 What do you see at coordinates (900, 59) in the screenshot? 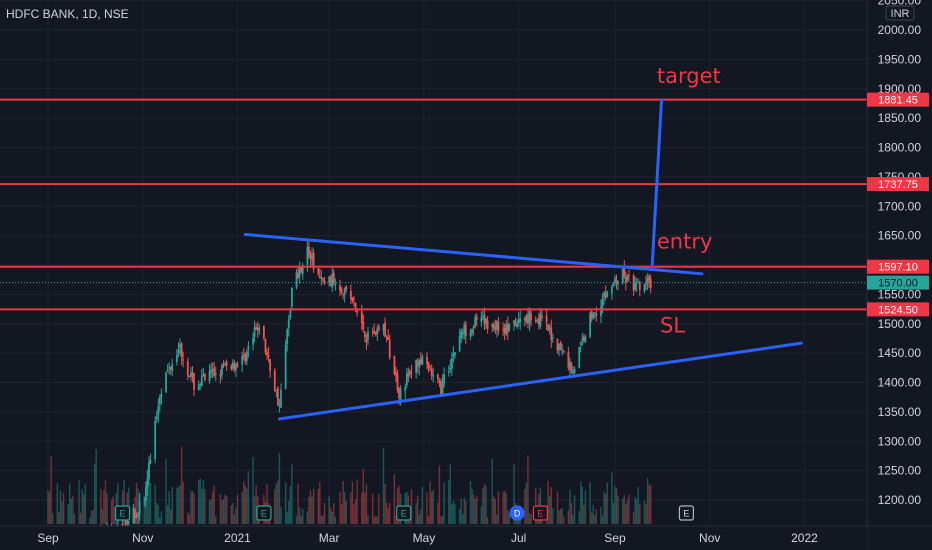
I see `y-tick-label: 1950.00` at bounding box center [900, 59].